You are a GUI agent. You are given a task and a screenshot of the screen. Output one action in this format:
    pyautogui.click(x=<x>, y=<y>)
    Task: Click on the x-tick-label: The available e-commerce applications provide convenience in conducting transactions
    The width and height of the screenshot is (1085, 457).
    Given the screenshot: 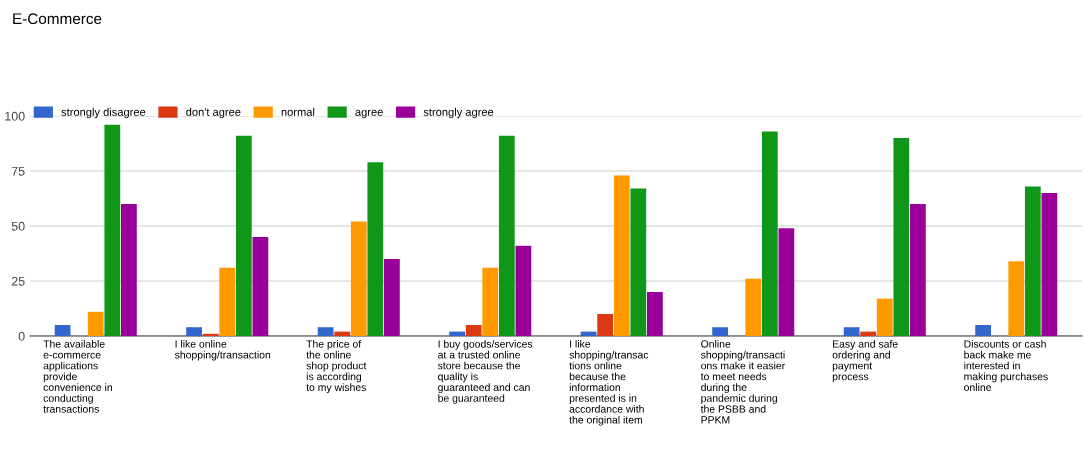 What is the action you would take?
    pyautogui.click(x=77, y=376)
    